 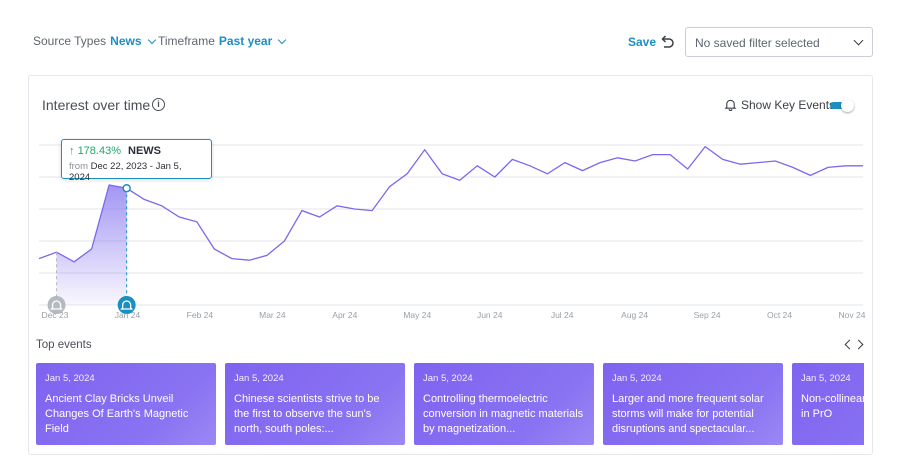 I want to click on undo-icon, so click(x=667, y=41).